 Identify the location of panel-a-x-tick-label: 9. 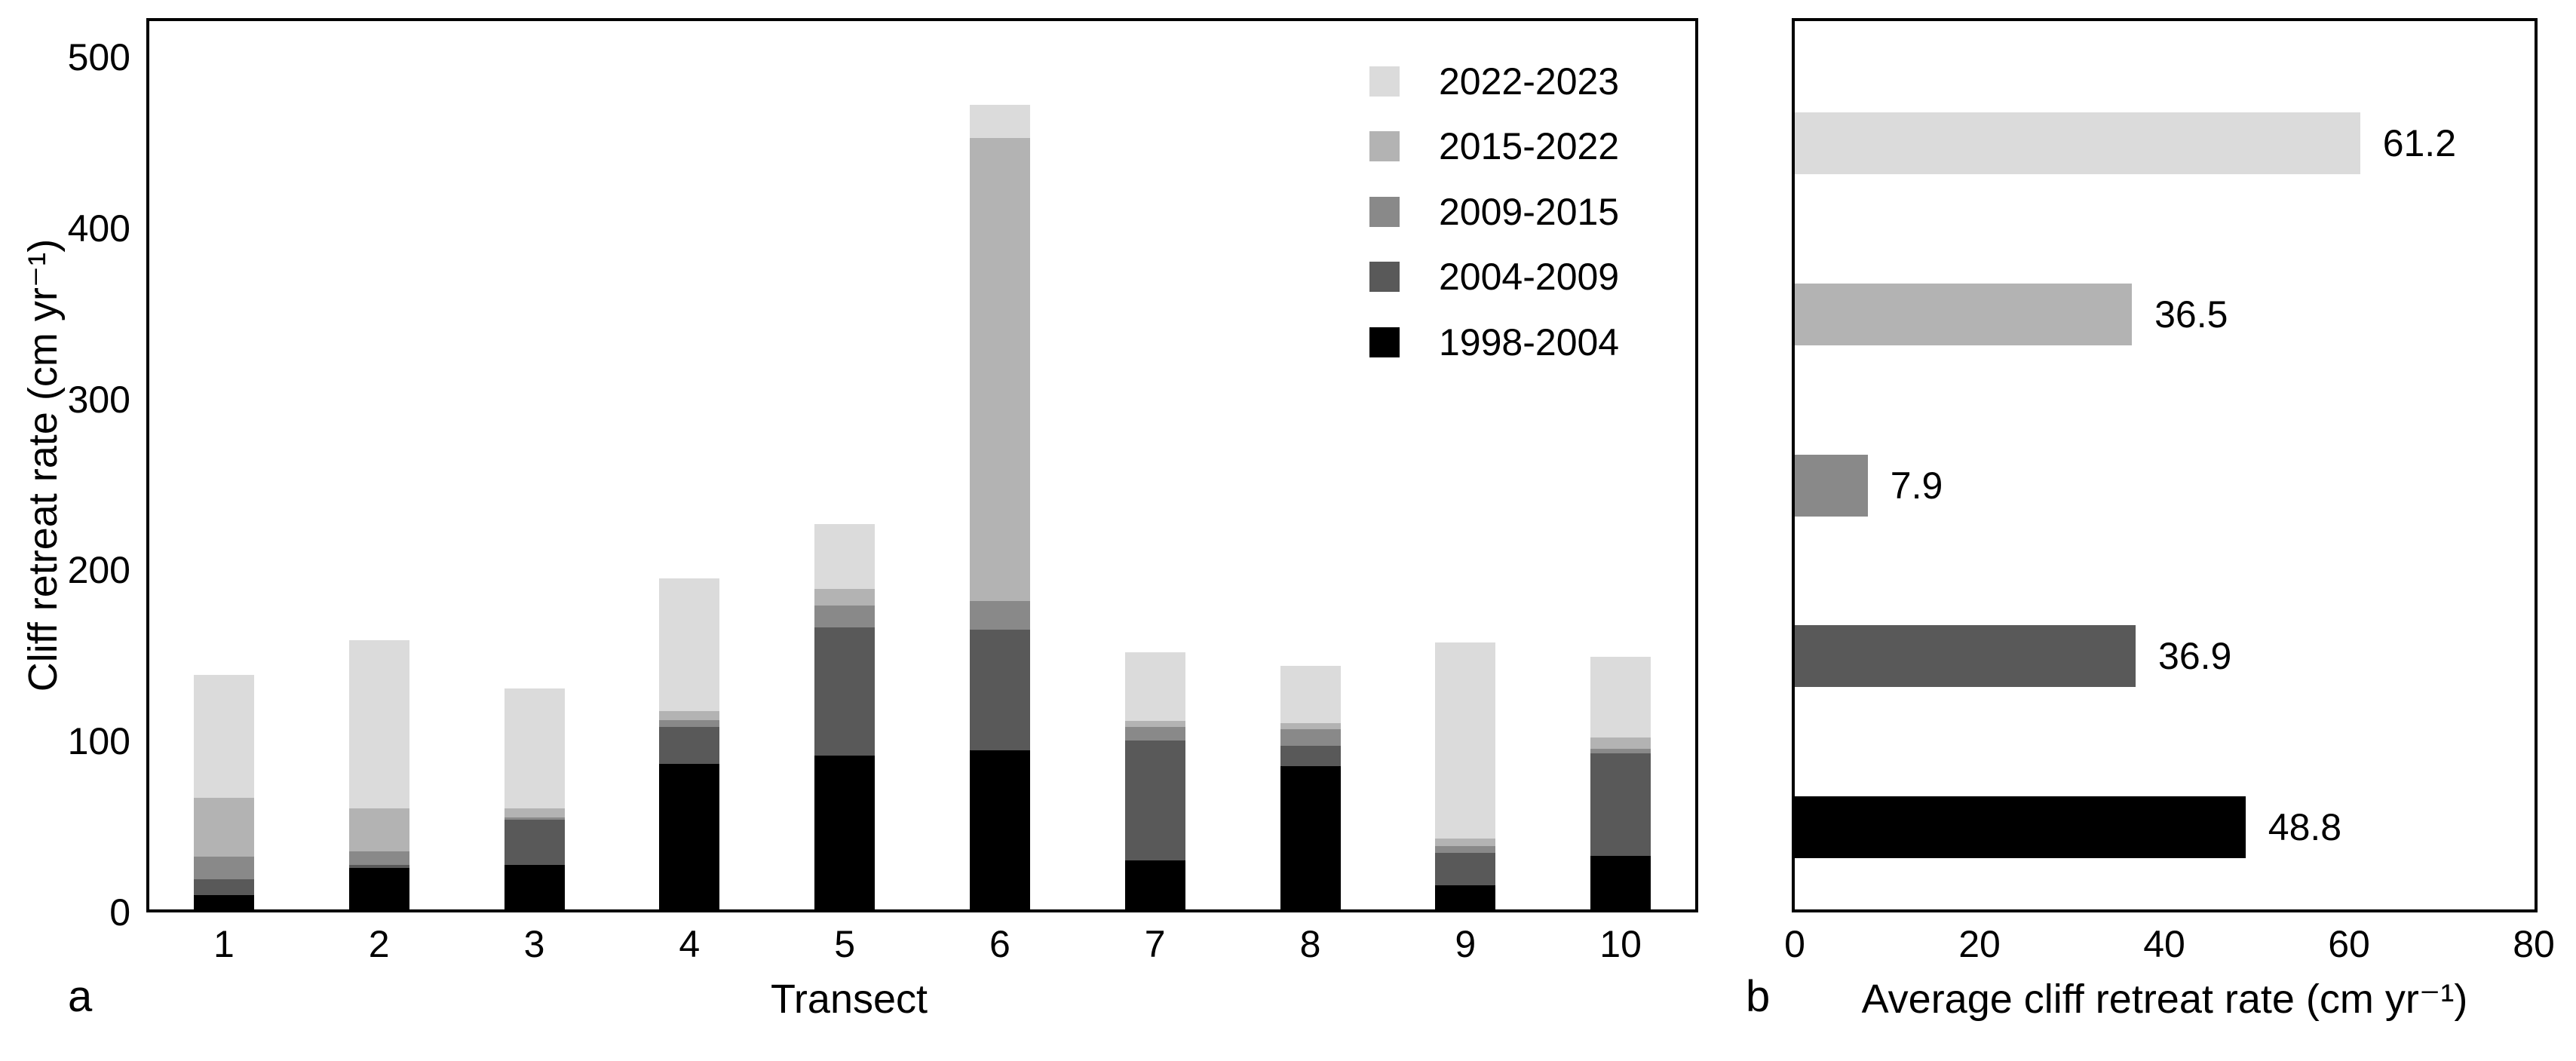
(1466, 944).